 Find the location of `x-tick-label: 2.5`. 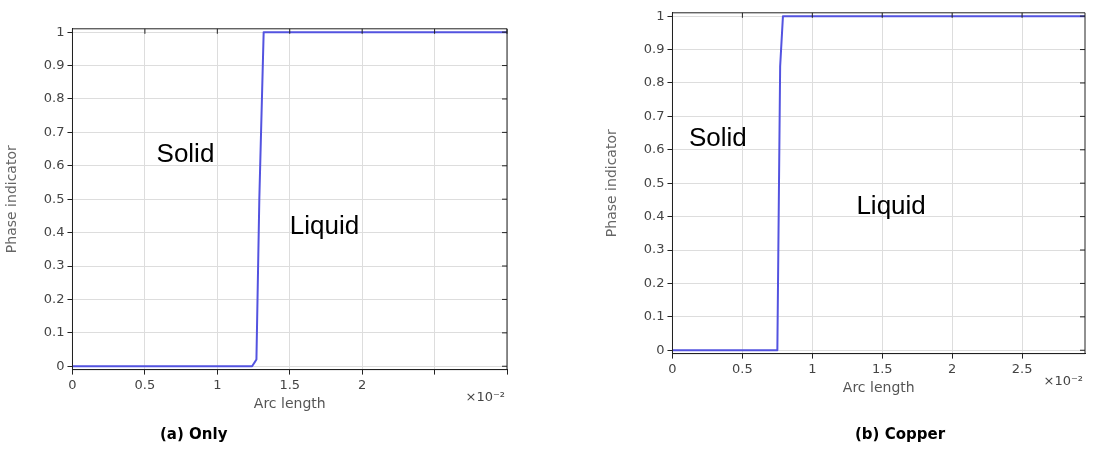

x-tick-label: 2.5 is located at coordinates (1022, 368).